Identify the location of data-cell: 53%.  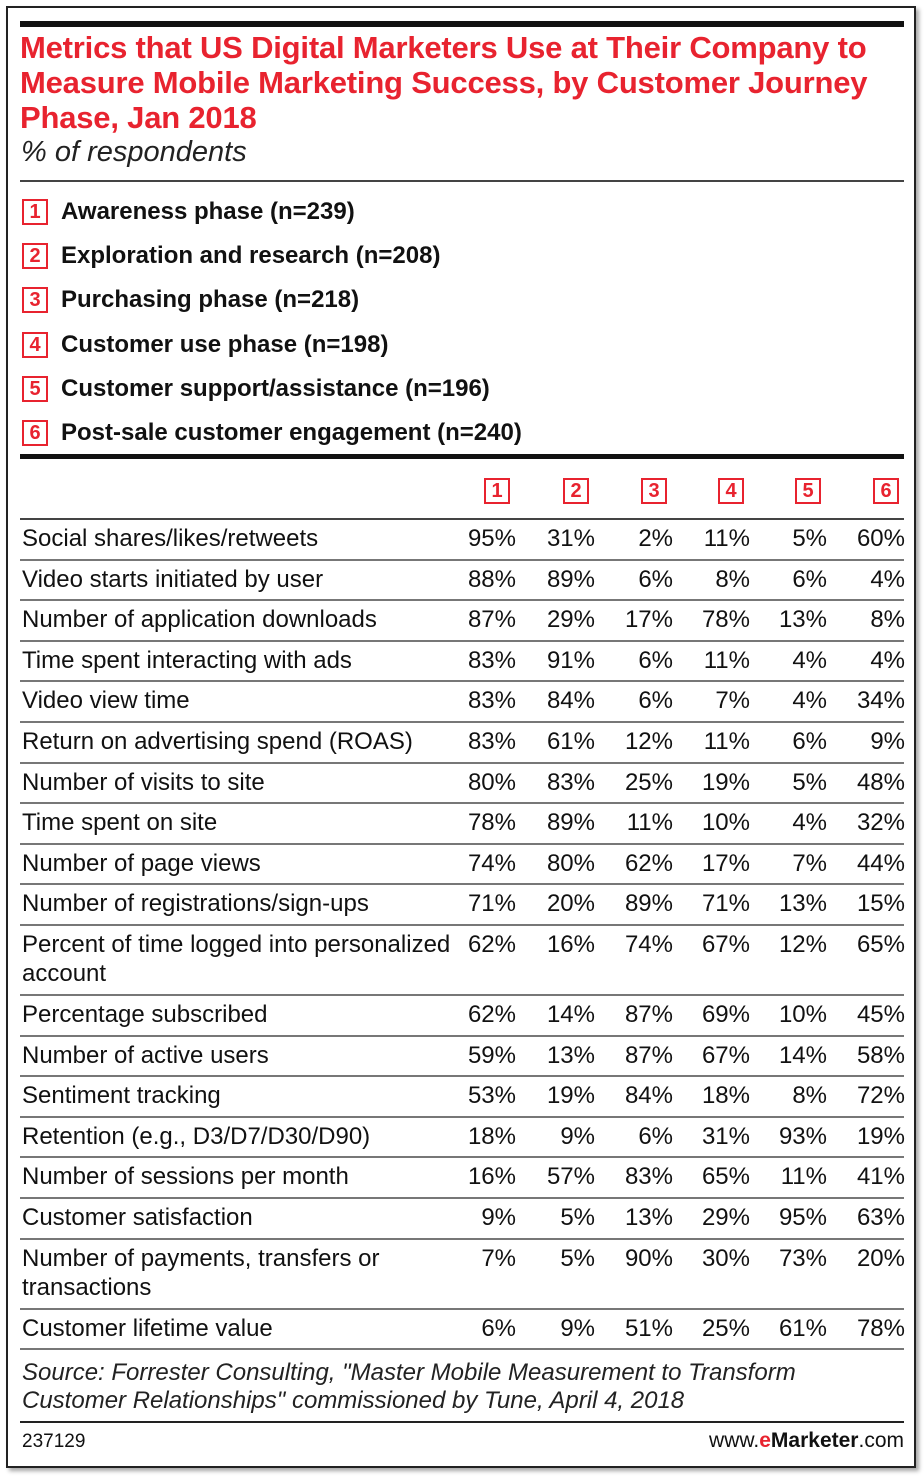
(491, 1096).